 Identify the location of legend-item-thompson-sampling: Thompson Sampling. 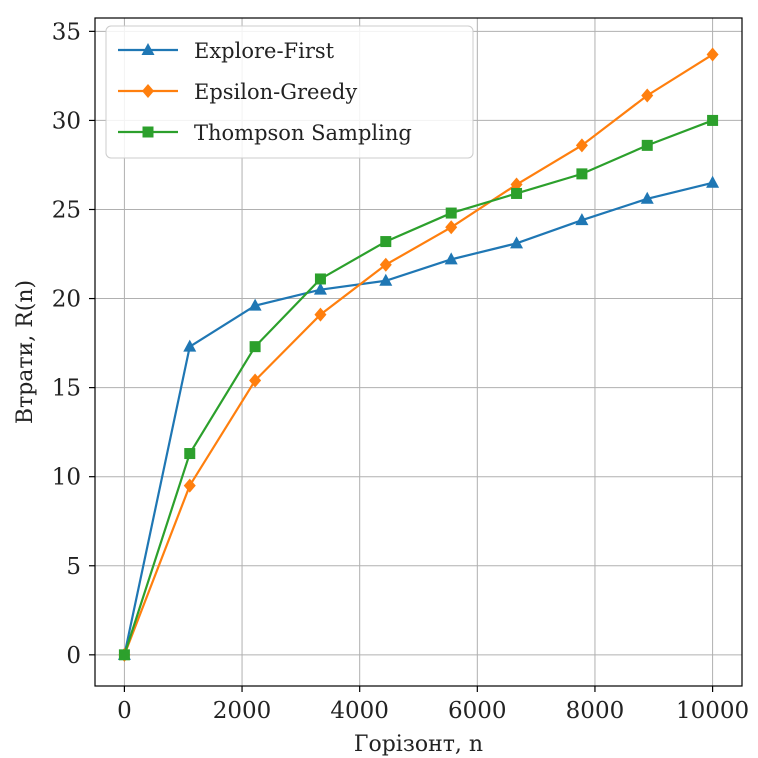
(265, 133).